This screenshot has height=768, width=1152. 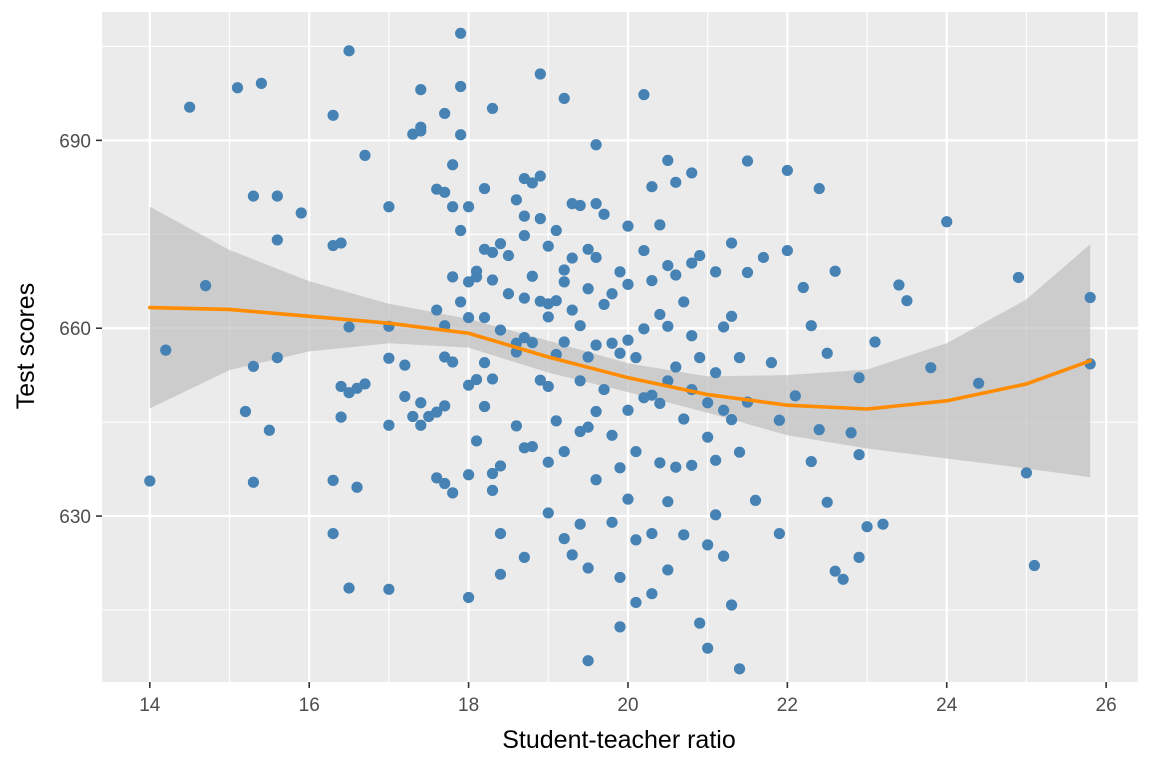 What do you see at coordinates (1106, 705) in the screenshot?
I see `x-tick-label: 26` at bounding box center [1106, 705].